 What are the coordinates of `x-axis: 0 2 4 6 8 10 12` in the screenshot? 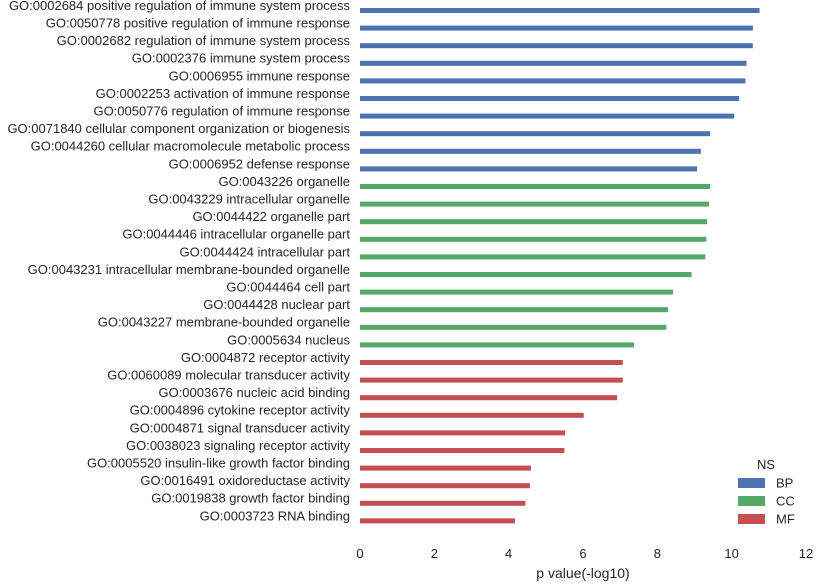 It's located at (584, 553).